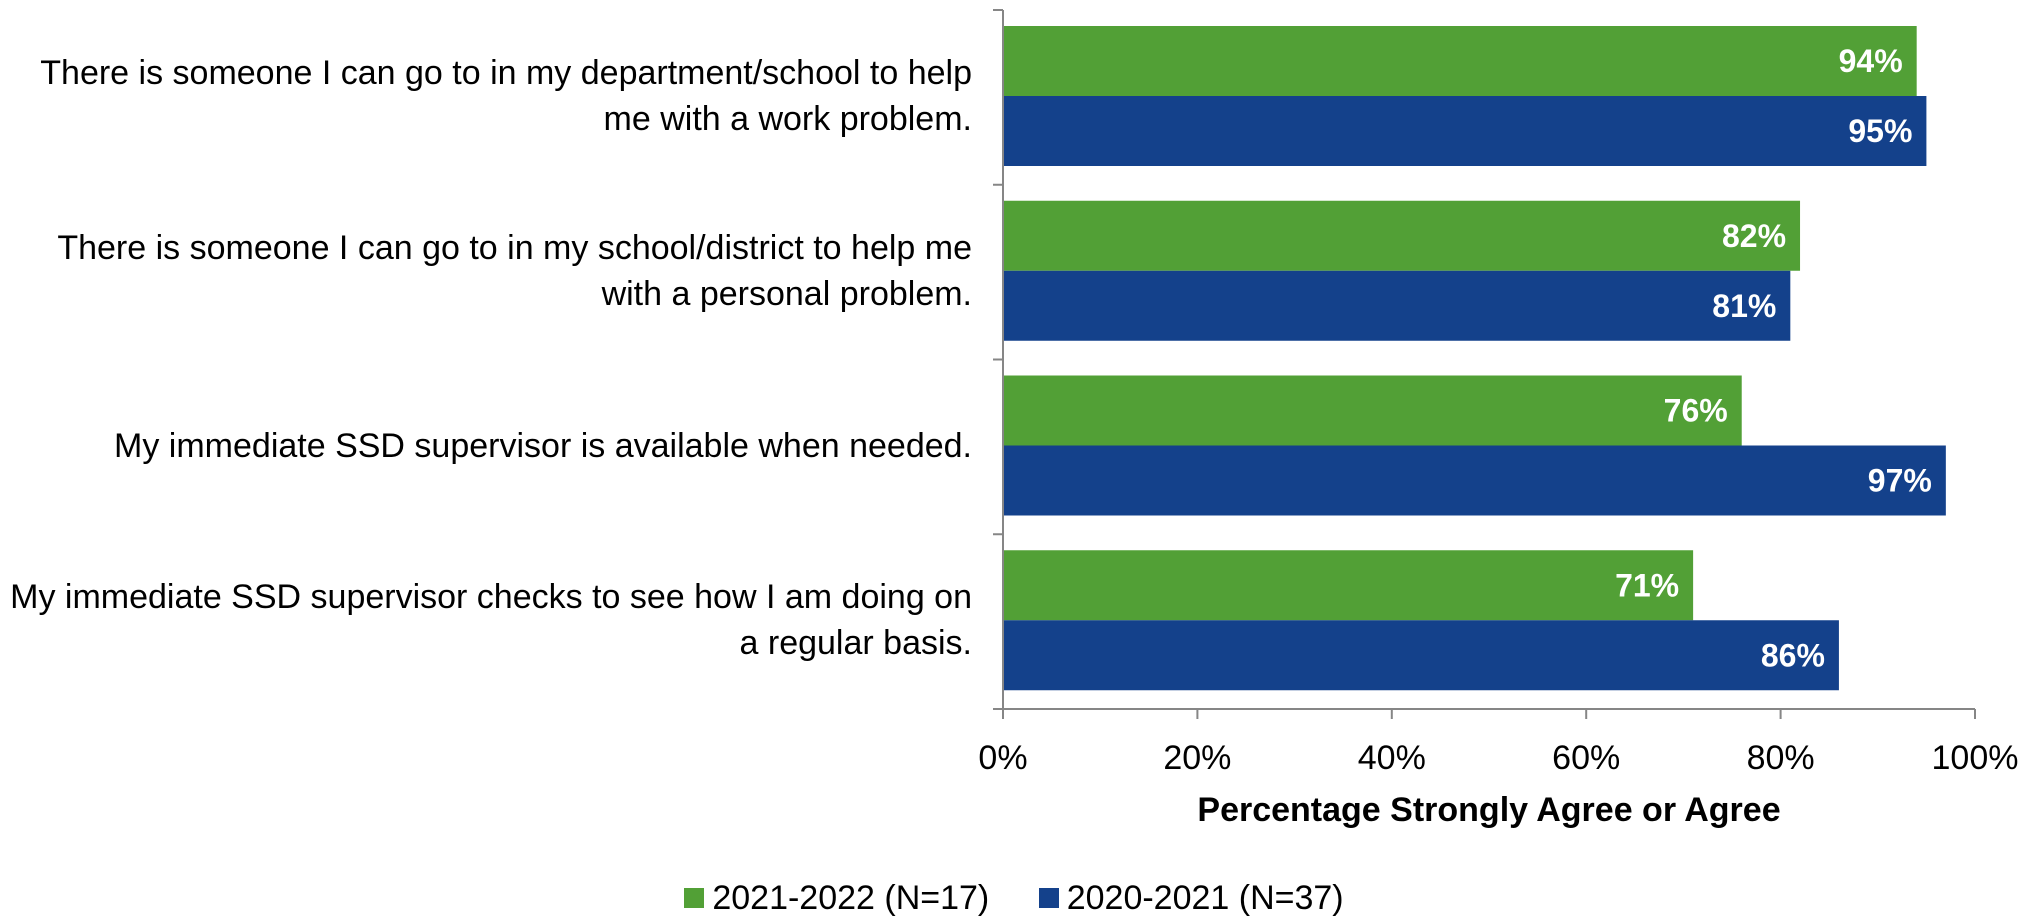 The height and width of the screenshot is (918, 2028). What do you see at coordinates (1880, 131) in the screenshot?
I see `data-label-s2-c1: 95%` at bounding box center [1880, 131].